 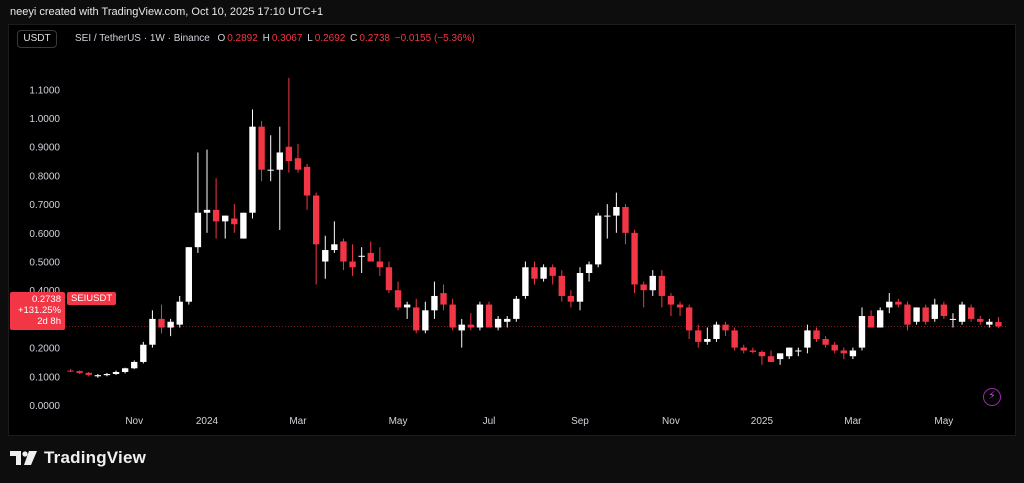 What do you see at coordinates (287, 38) in the screenshot?
I see `legend-high-value: 0.3067` at bounding box center [287, 38].